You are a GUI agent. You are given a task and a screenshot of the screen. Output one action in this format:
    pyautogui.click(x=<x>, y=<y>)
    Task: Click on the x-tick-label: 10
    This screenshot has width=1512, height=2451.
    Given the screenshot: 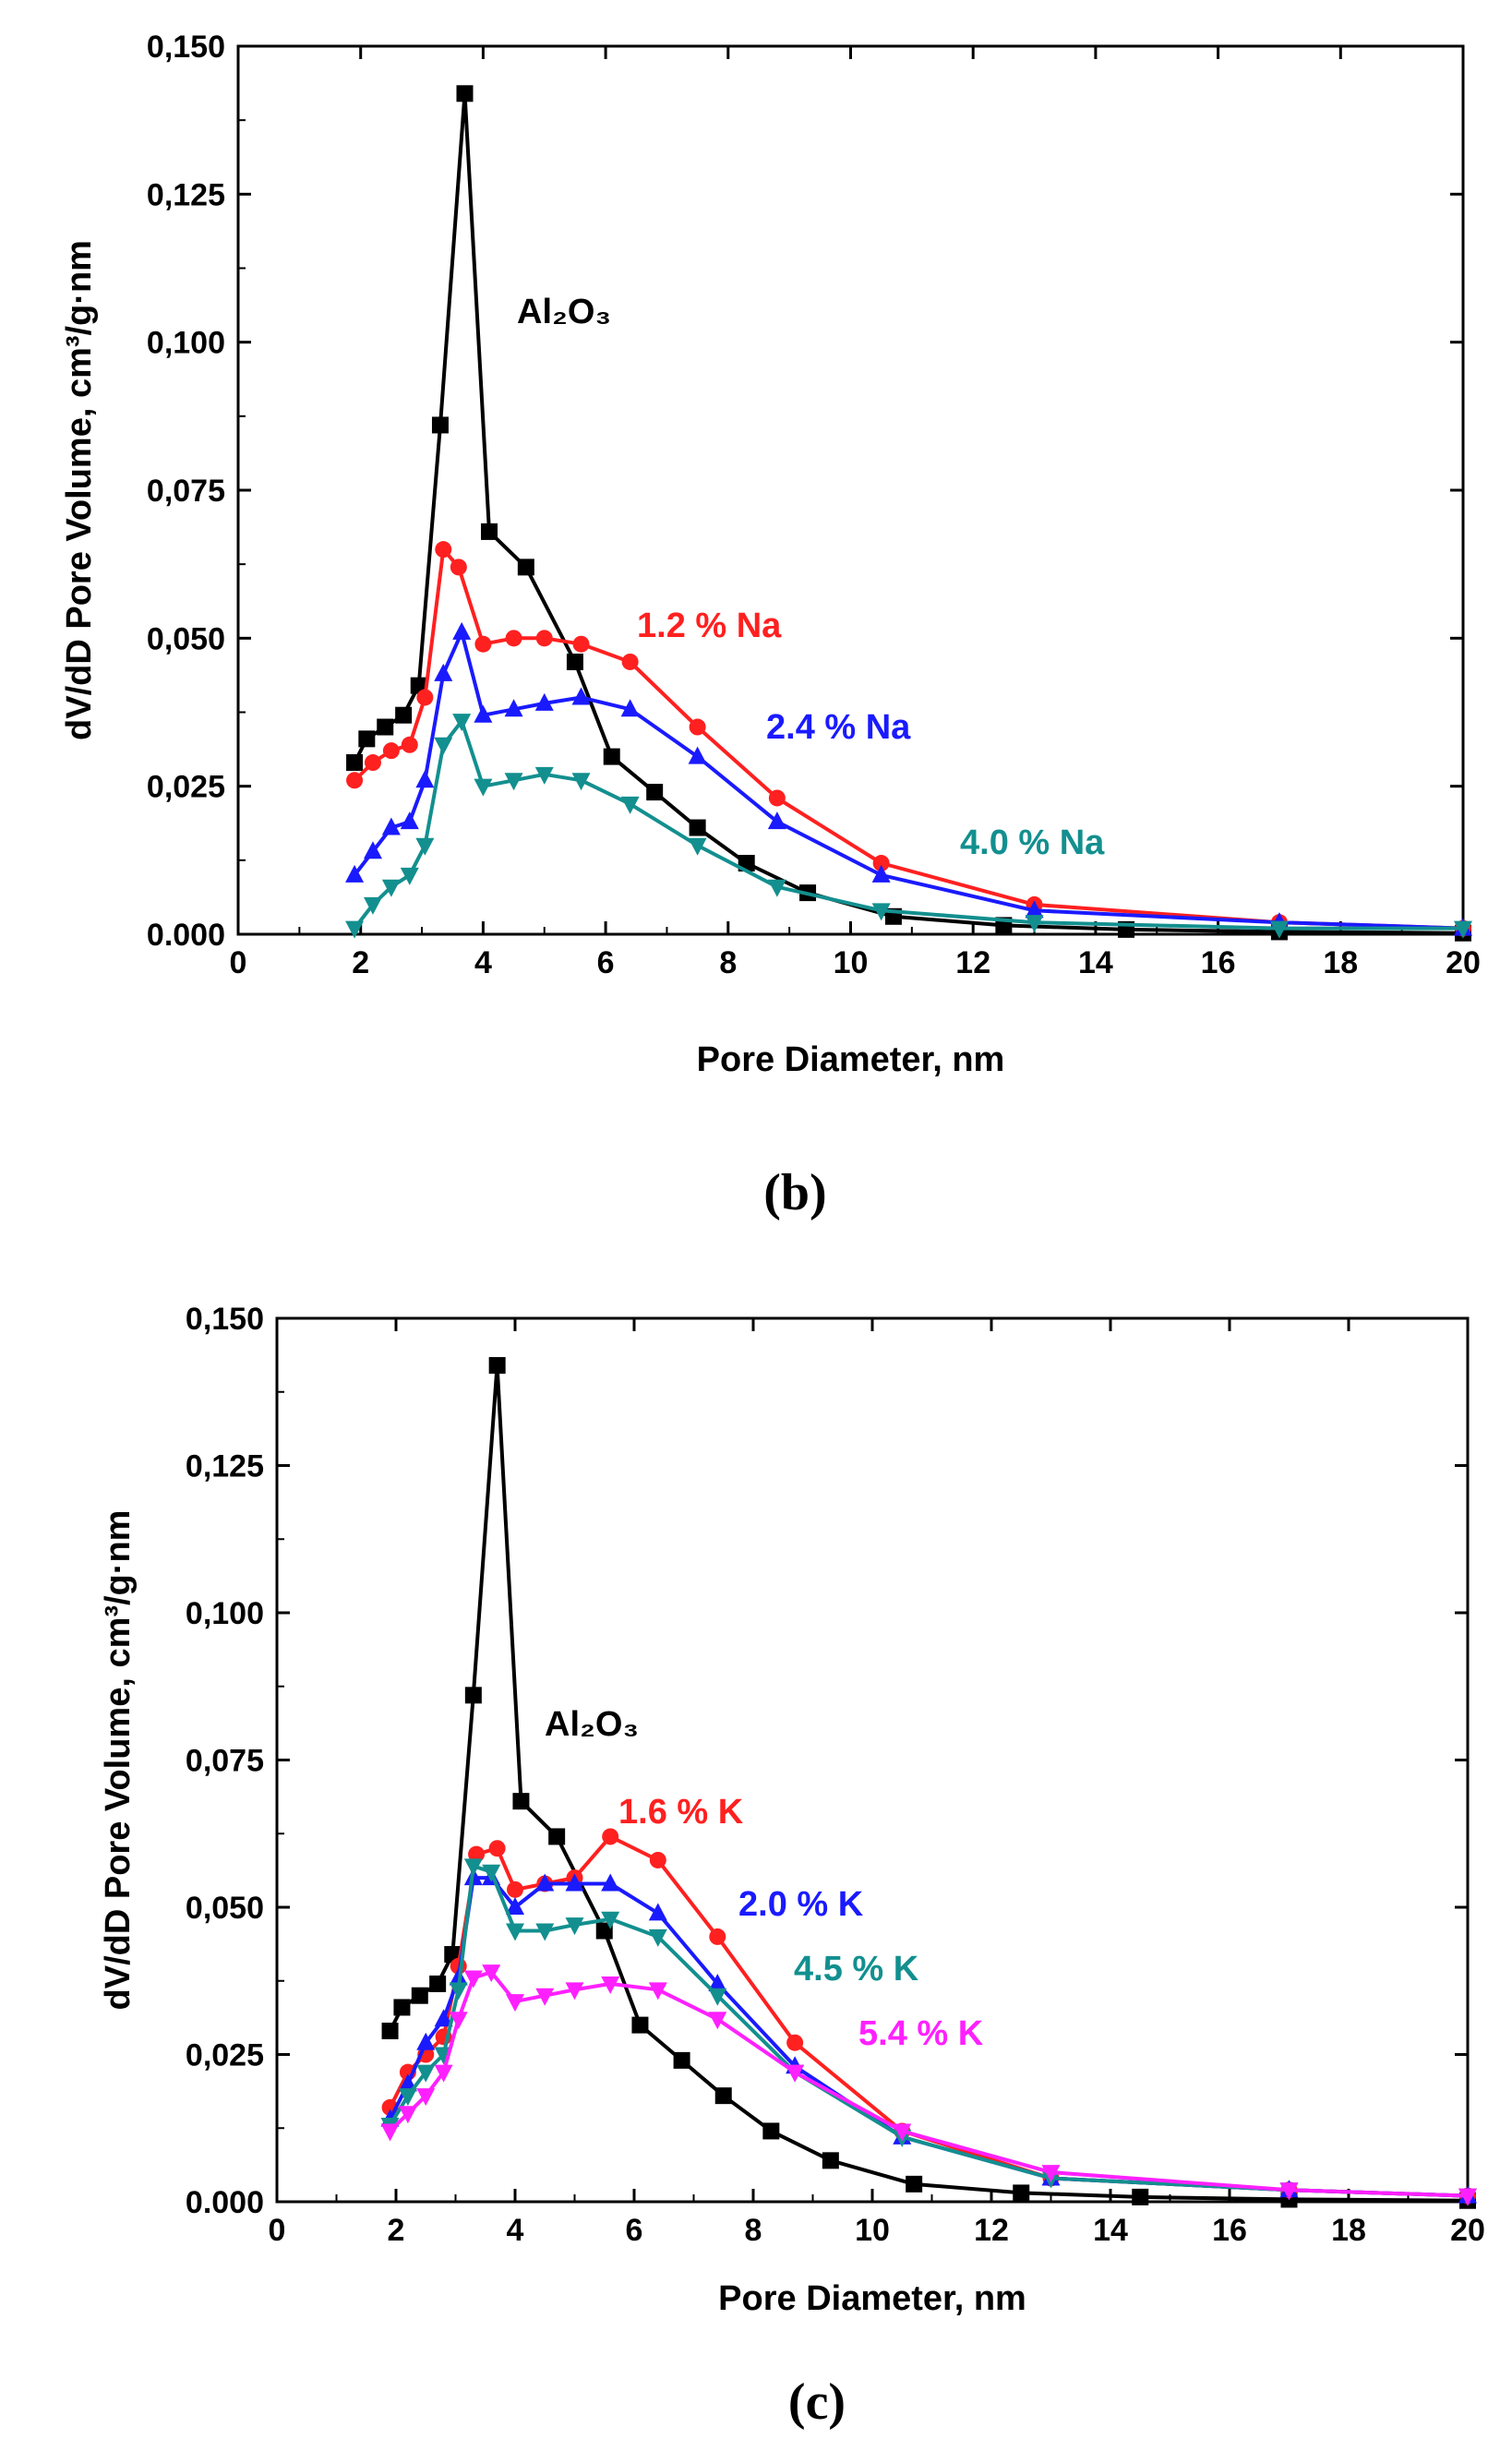 What is the action you would take?
    pyautogui.click(x=872, y=2230)
    